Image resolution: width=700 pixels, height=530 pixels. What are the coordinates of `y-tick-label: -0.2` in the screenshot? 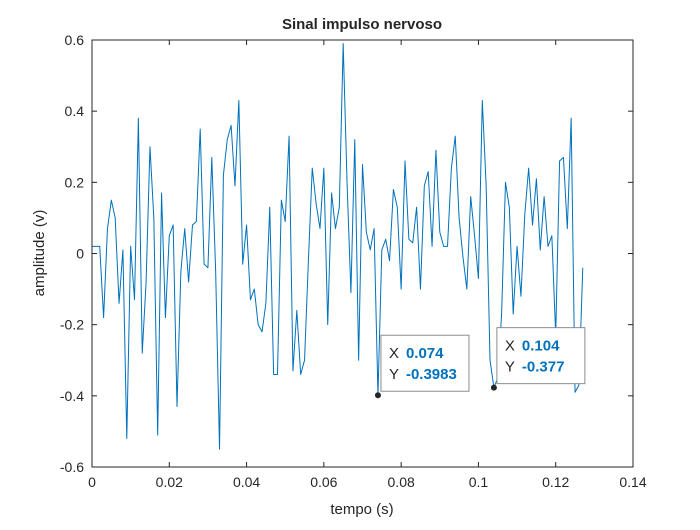 It's located at (72, 325).